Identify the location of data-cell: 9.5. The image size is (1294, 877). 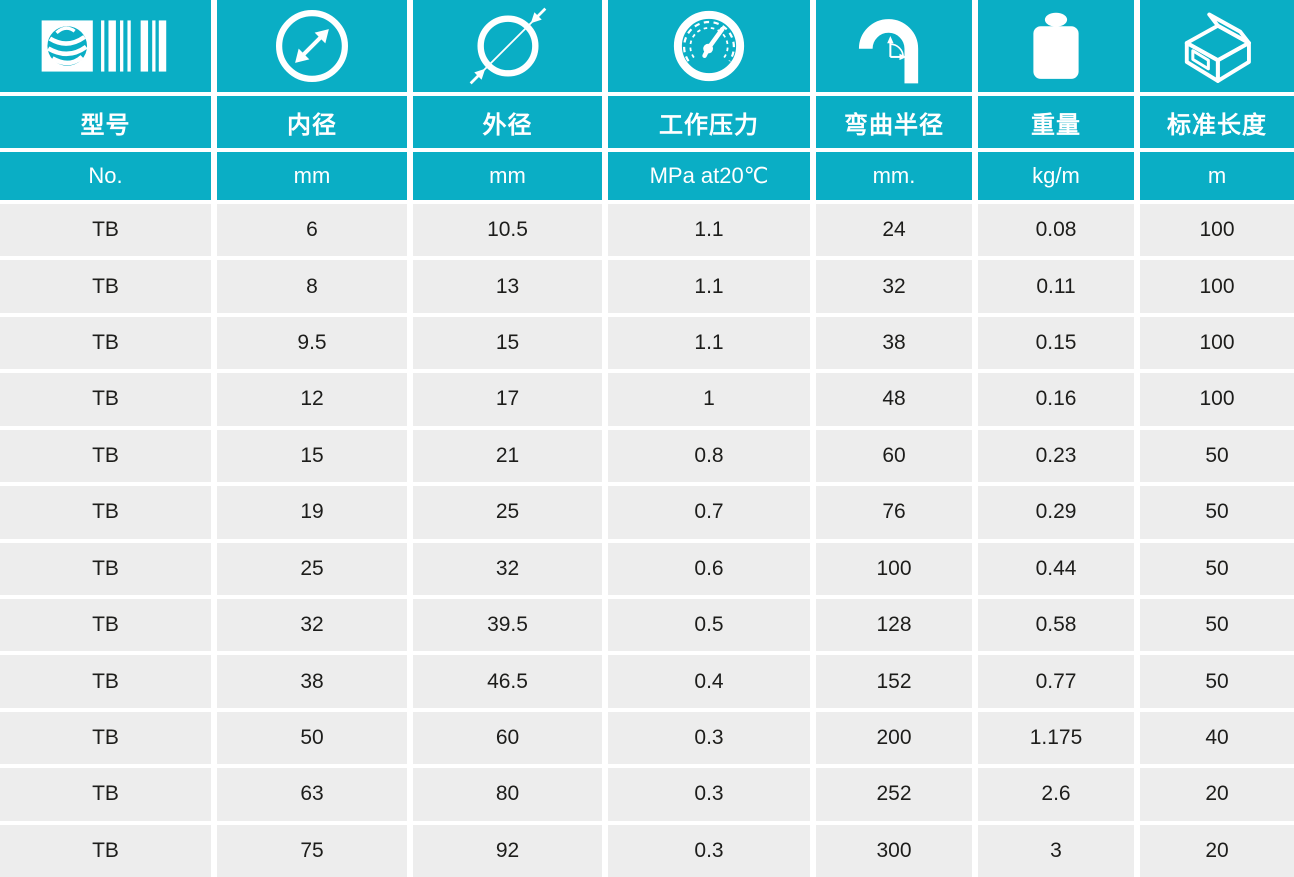
(312, 343).